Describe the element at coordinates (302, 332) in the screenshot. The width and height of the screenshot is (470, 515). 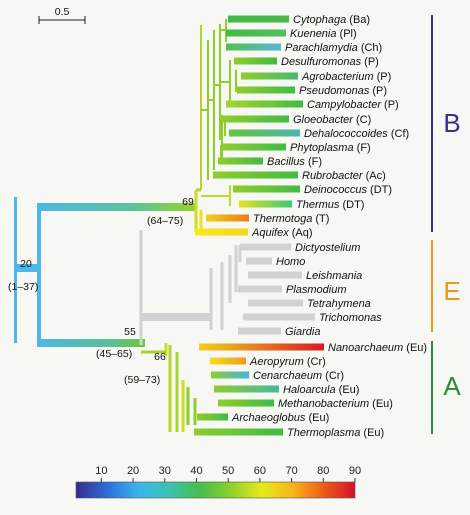
I see `tip-label: Giardia` at that location.